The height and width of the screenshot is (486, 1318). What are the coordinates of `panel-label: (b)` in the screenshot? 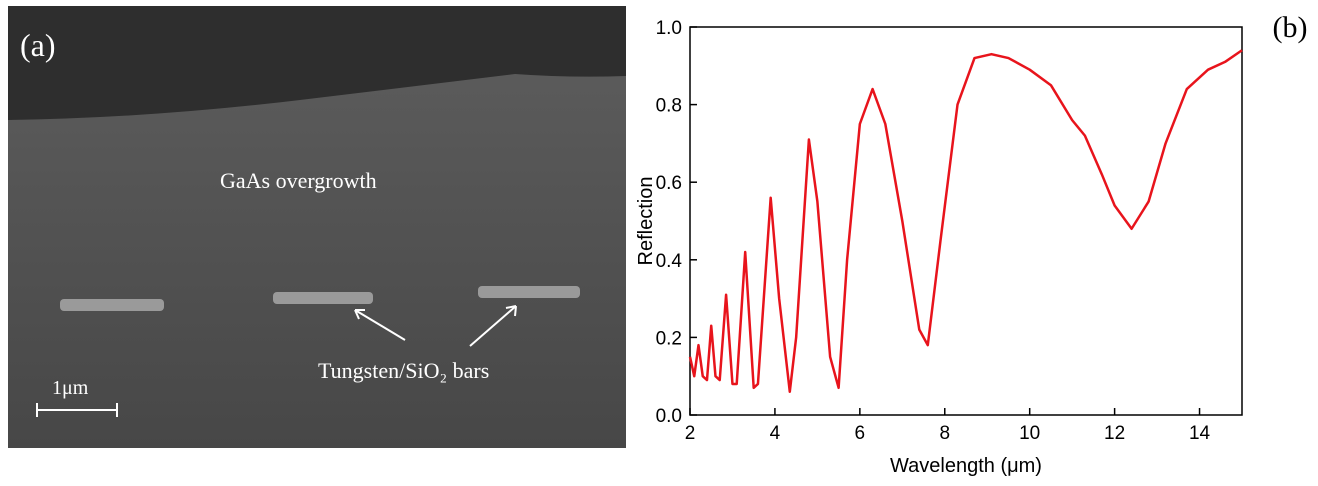 It's located at (1290, 27).